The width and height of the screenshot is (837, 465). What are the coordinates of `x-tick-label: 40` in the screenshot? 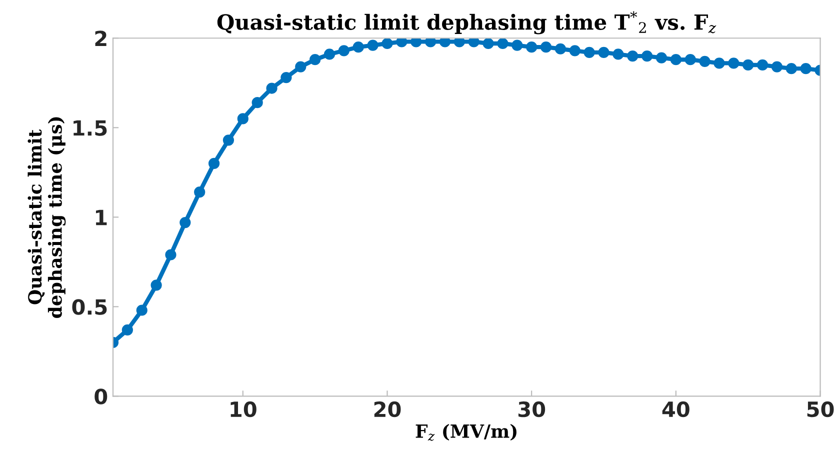 It's located at (676, 409).